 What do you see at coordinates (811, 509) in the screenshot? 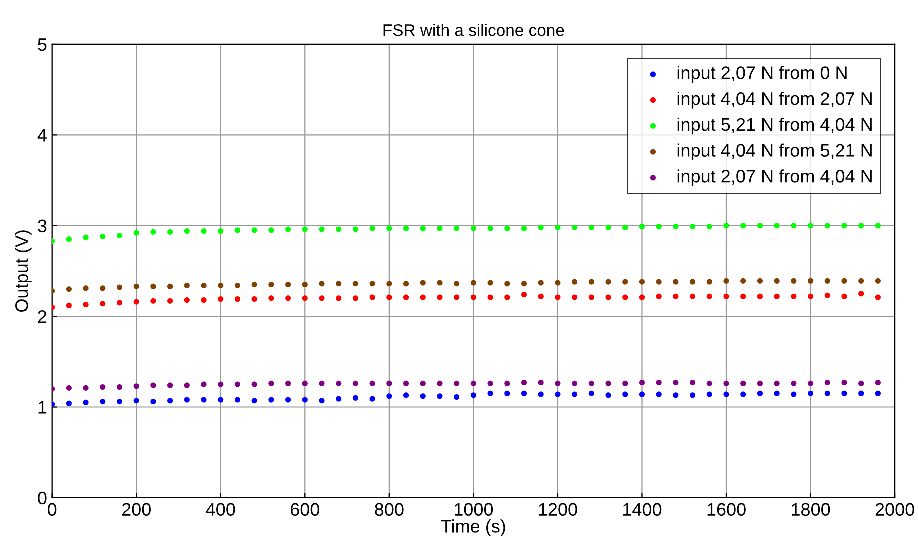
I see `x-tick-label: 1800` at bounding box center [811, 509].